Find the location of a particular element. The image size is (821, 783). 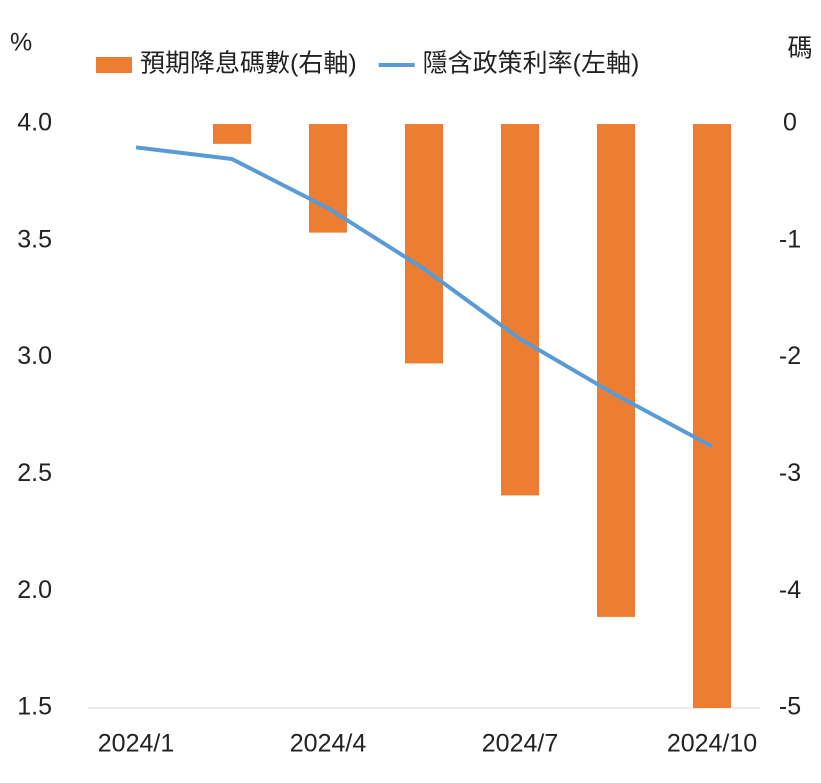

y-tick-label: 1.5 is located at coordinates (34, 707).